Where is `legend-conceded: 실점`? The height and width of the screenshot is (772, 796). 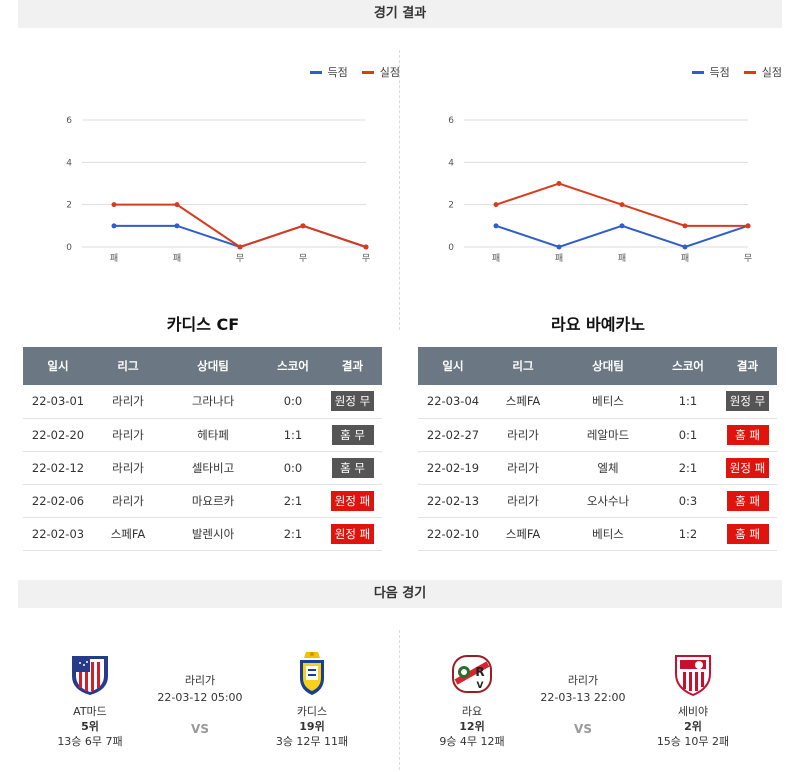 legend-conceded: 실점 is located at coordinates (762, 72).